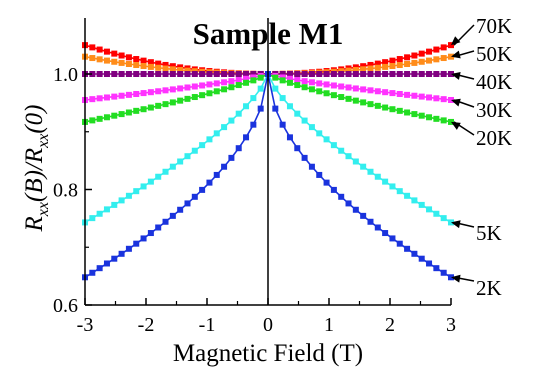 This screenshot has height=370, width=539. Describe the element at coordinates (268, 353) in the screenshot. I see `x-axis-label: Magnetic Field (T)` at that location.